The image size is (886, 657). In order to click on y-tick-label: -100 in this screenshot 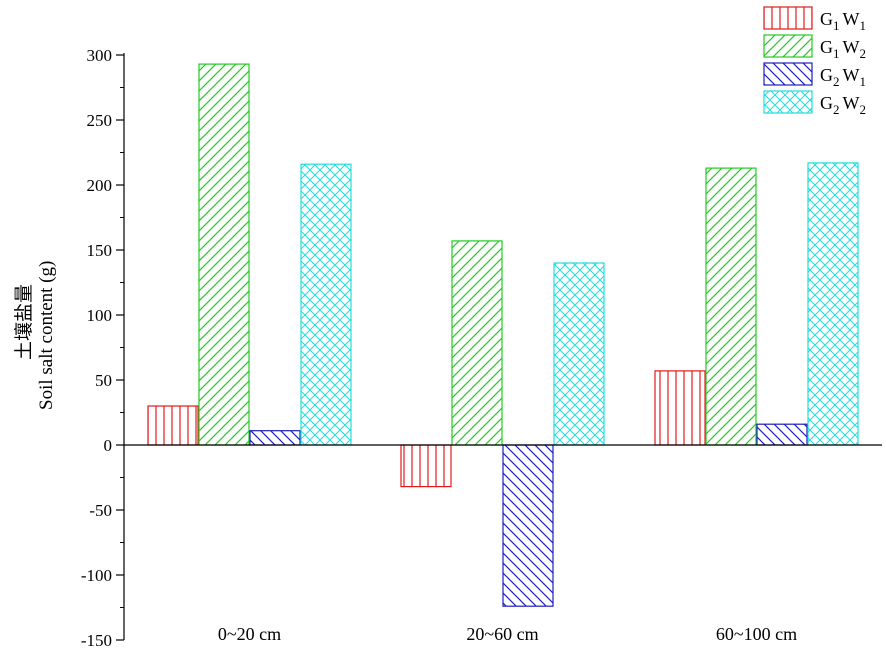, I will do `click(96, 575)`.